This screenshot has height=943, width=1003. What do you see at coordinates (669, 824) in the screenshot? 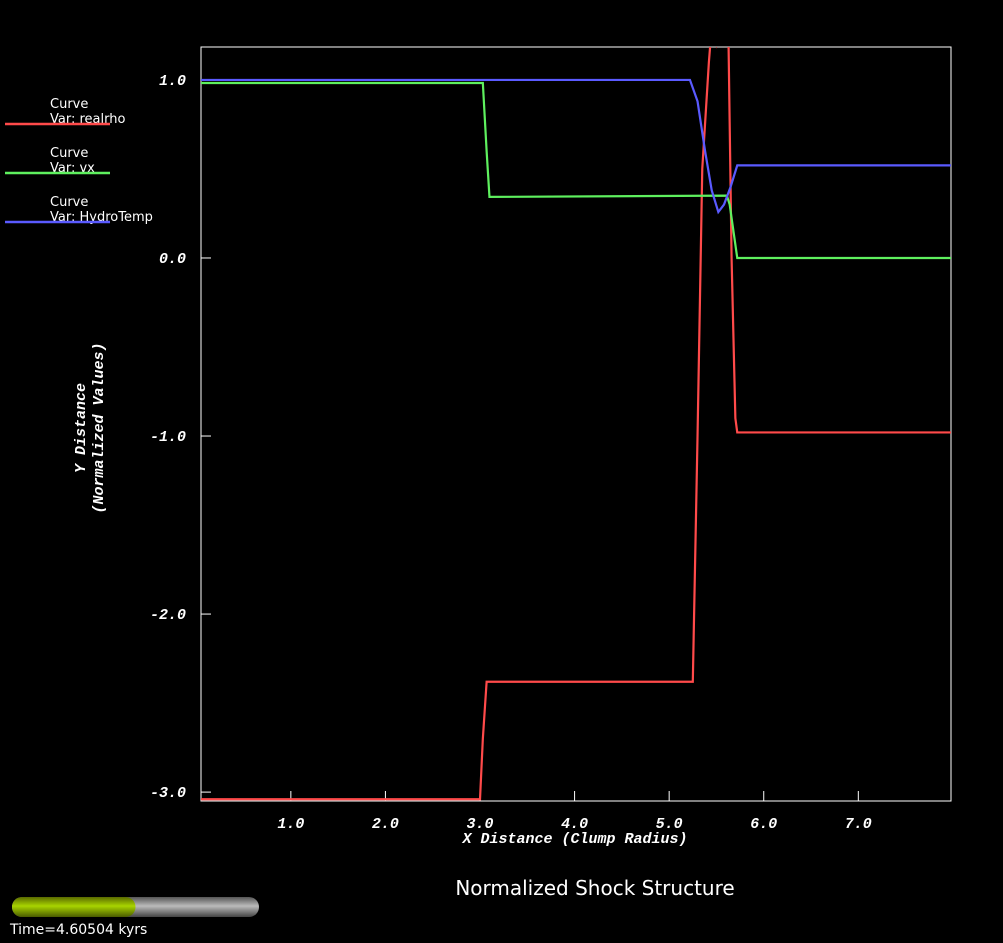
I see `x-tick-label: 5.0` at bounding box center [669, 824].